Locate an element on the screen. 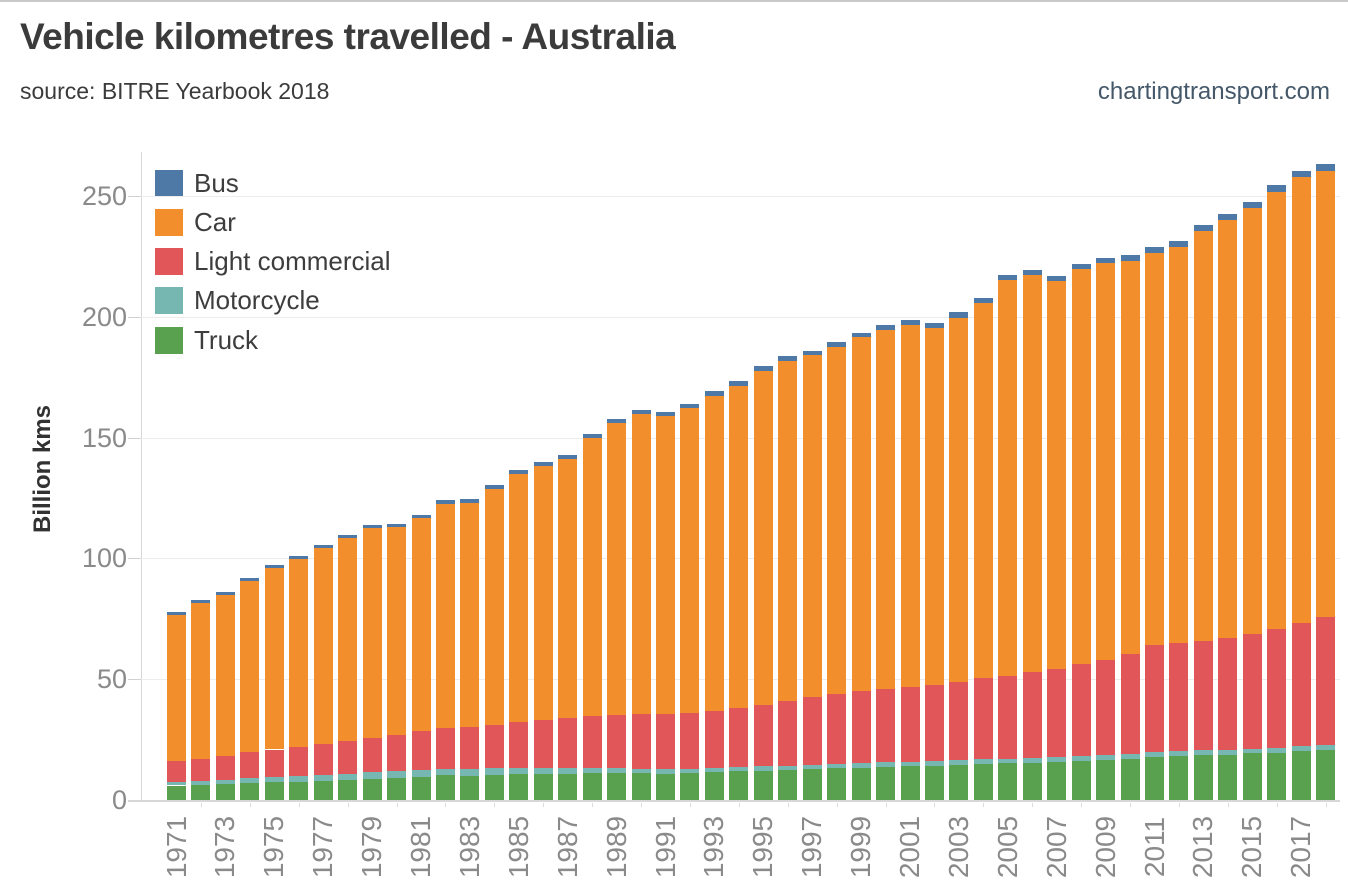 The image size is (1348, 886). legend-item-motorcycle: Motorcycle is located at coordinates (237, 300).